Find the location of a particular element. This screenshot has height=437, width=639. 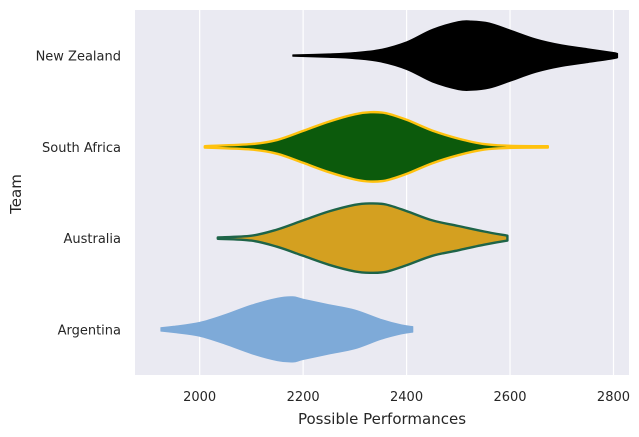

x-axis-label: Possible Performances is located at coordinates (382, 419).